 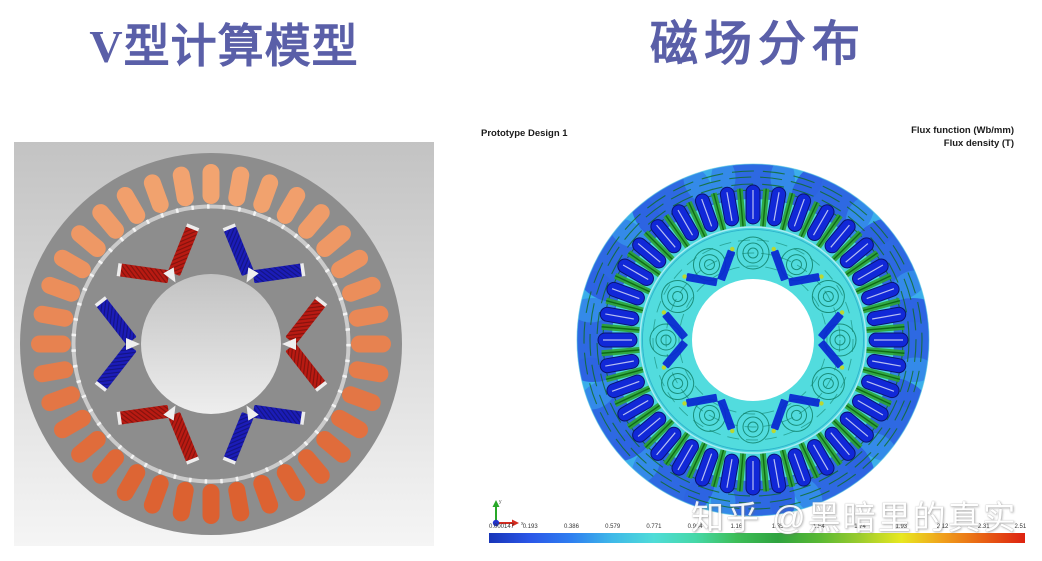 I want to click on axis-triad-icon: xy, so click(x=508, y=513).